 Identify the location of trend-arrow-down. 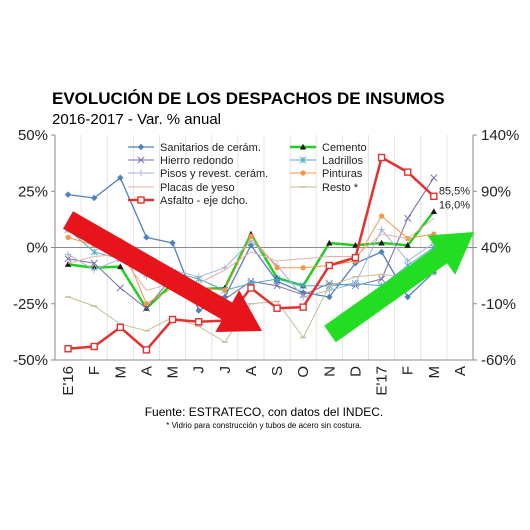
(162, 271).